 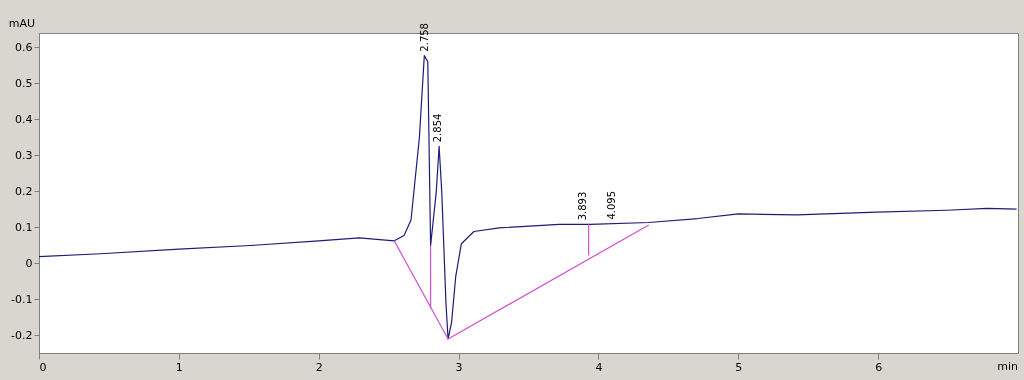 What do you see at coordinates (424, 37) in the screenshot?
I see `annotation: 2.758` at bounding box center [424, 37].